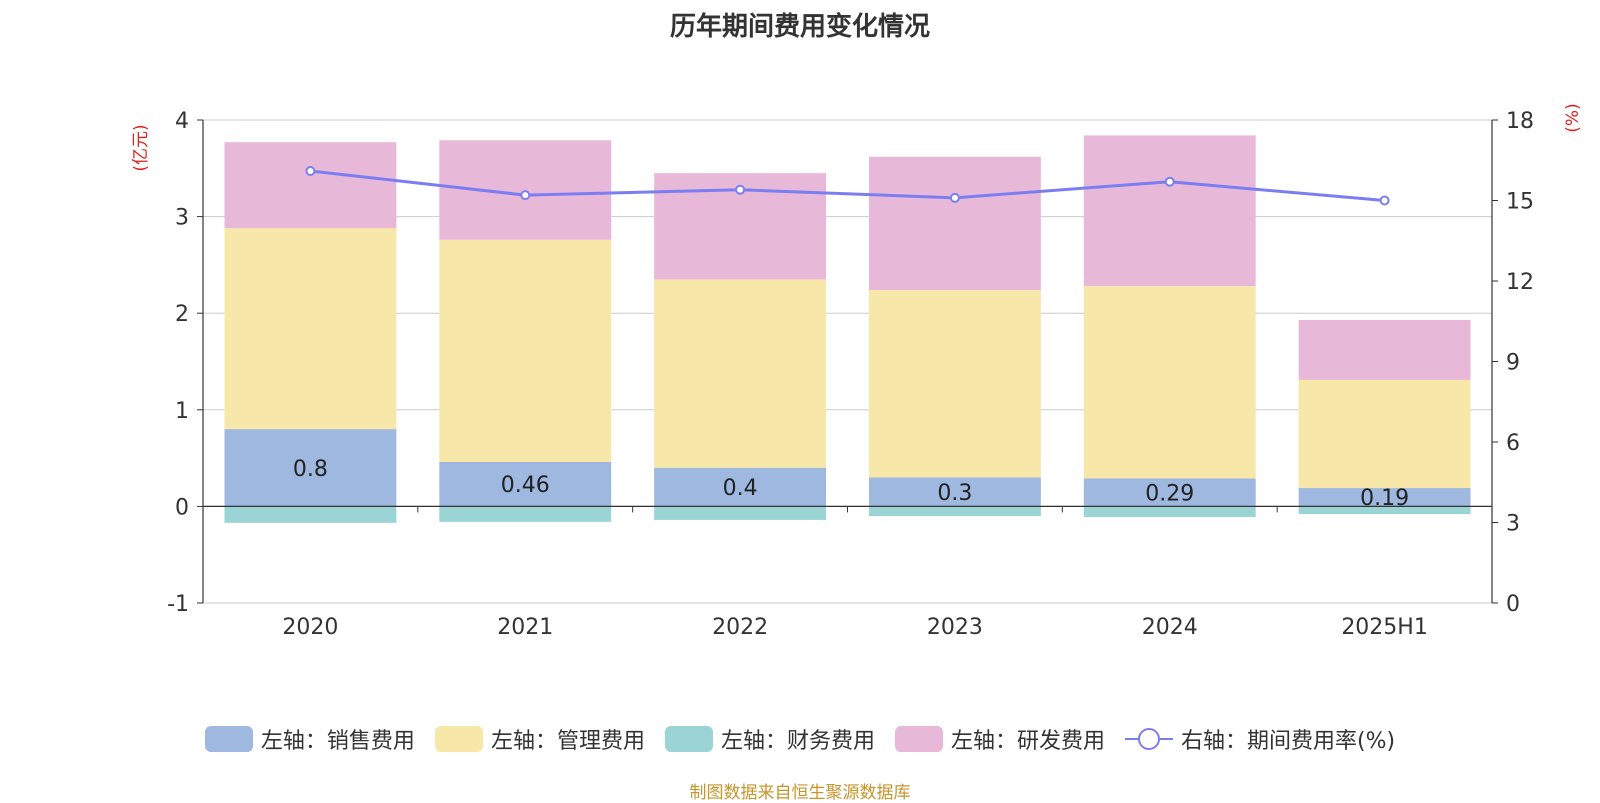 This screenshot has width=1600, height=803. What do you see at coordinates (740, 627) in the screenshot?
I see `x-tick-label: 2022` at bounding box center [740, 627].